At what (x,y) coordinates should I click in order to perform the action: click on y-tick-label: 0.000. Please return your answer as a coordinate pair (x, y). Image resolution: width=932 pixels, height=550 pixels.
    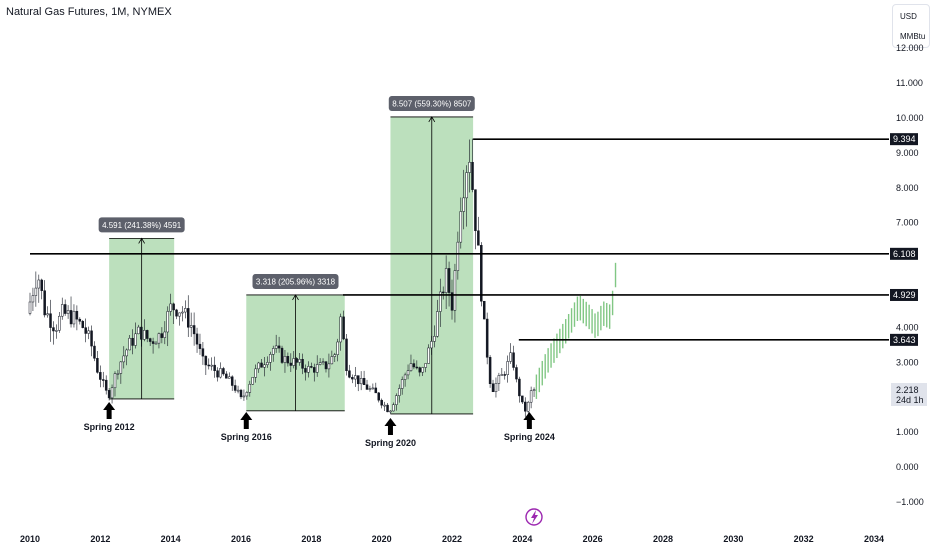
    Looking at the image, I should click on (907, 467).